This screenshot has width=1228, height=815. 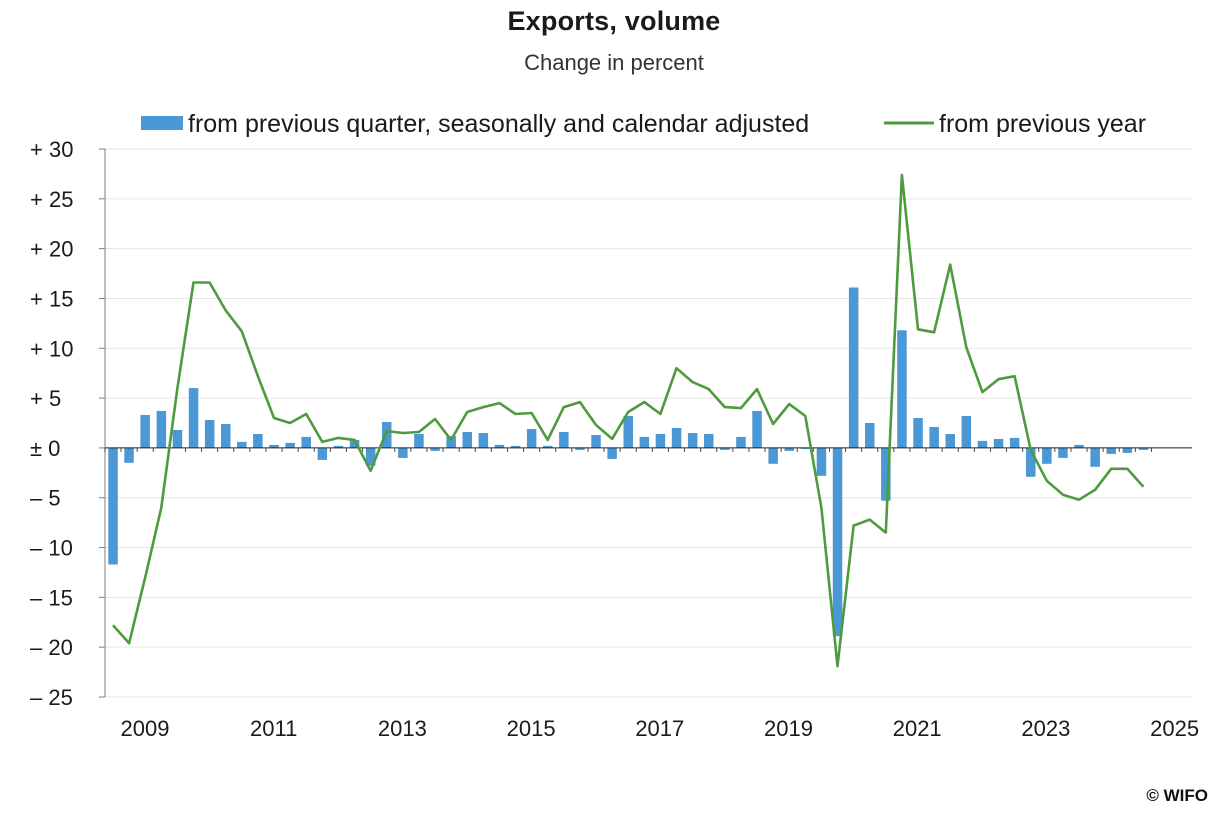 What do you see at coordinates (45, 448) in the screenshot?
I see `y-tick-label: ± 0` at bounding box center [45, 448].